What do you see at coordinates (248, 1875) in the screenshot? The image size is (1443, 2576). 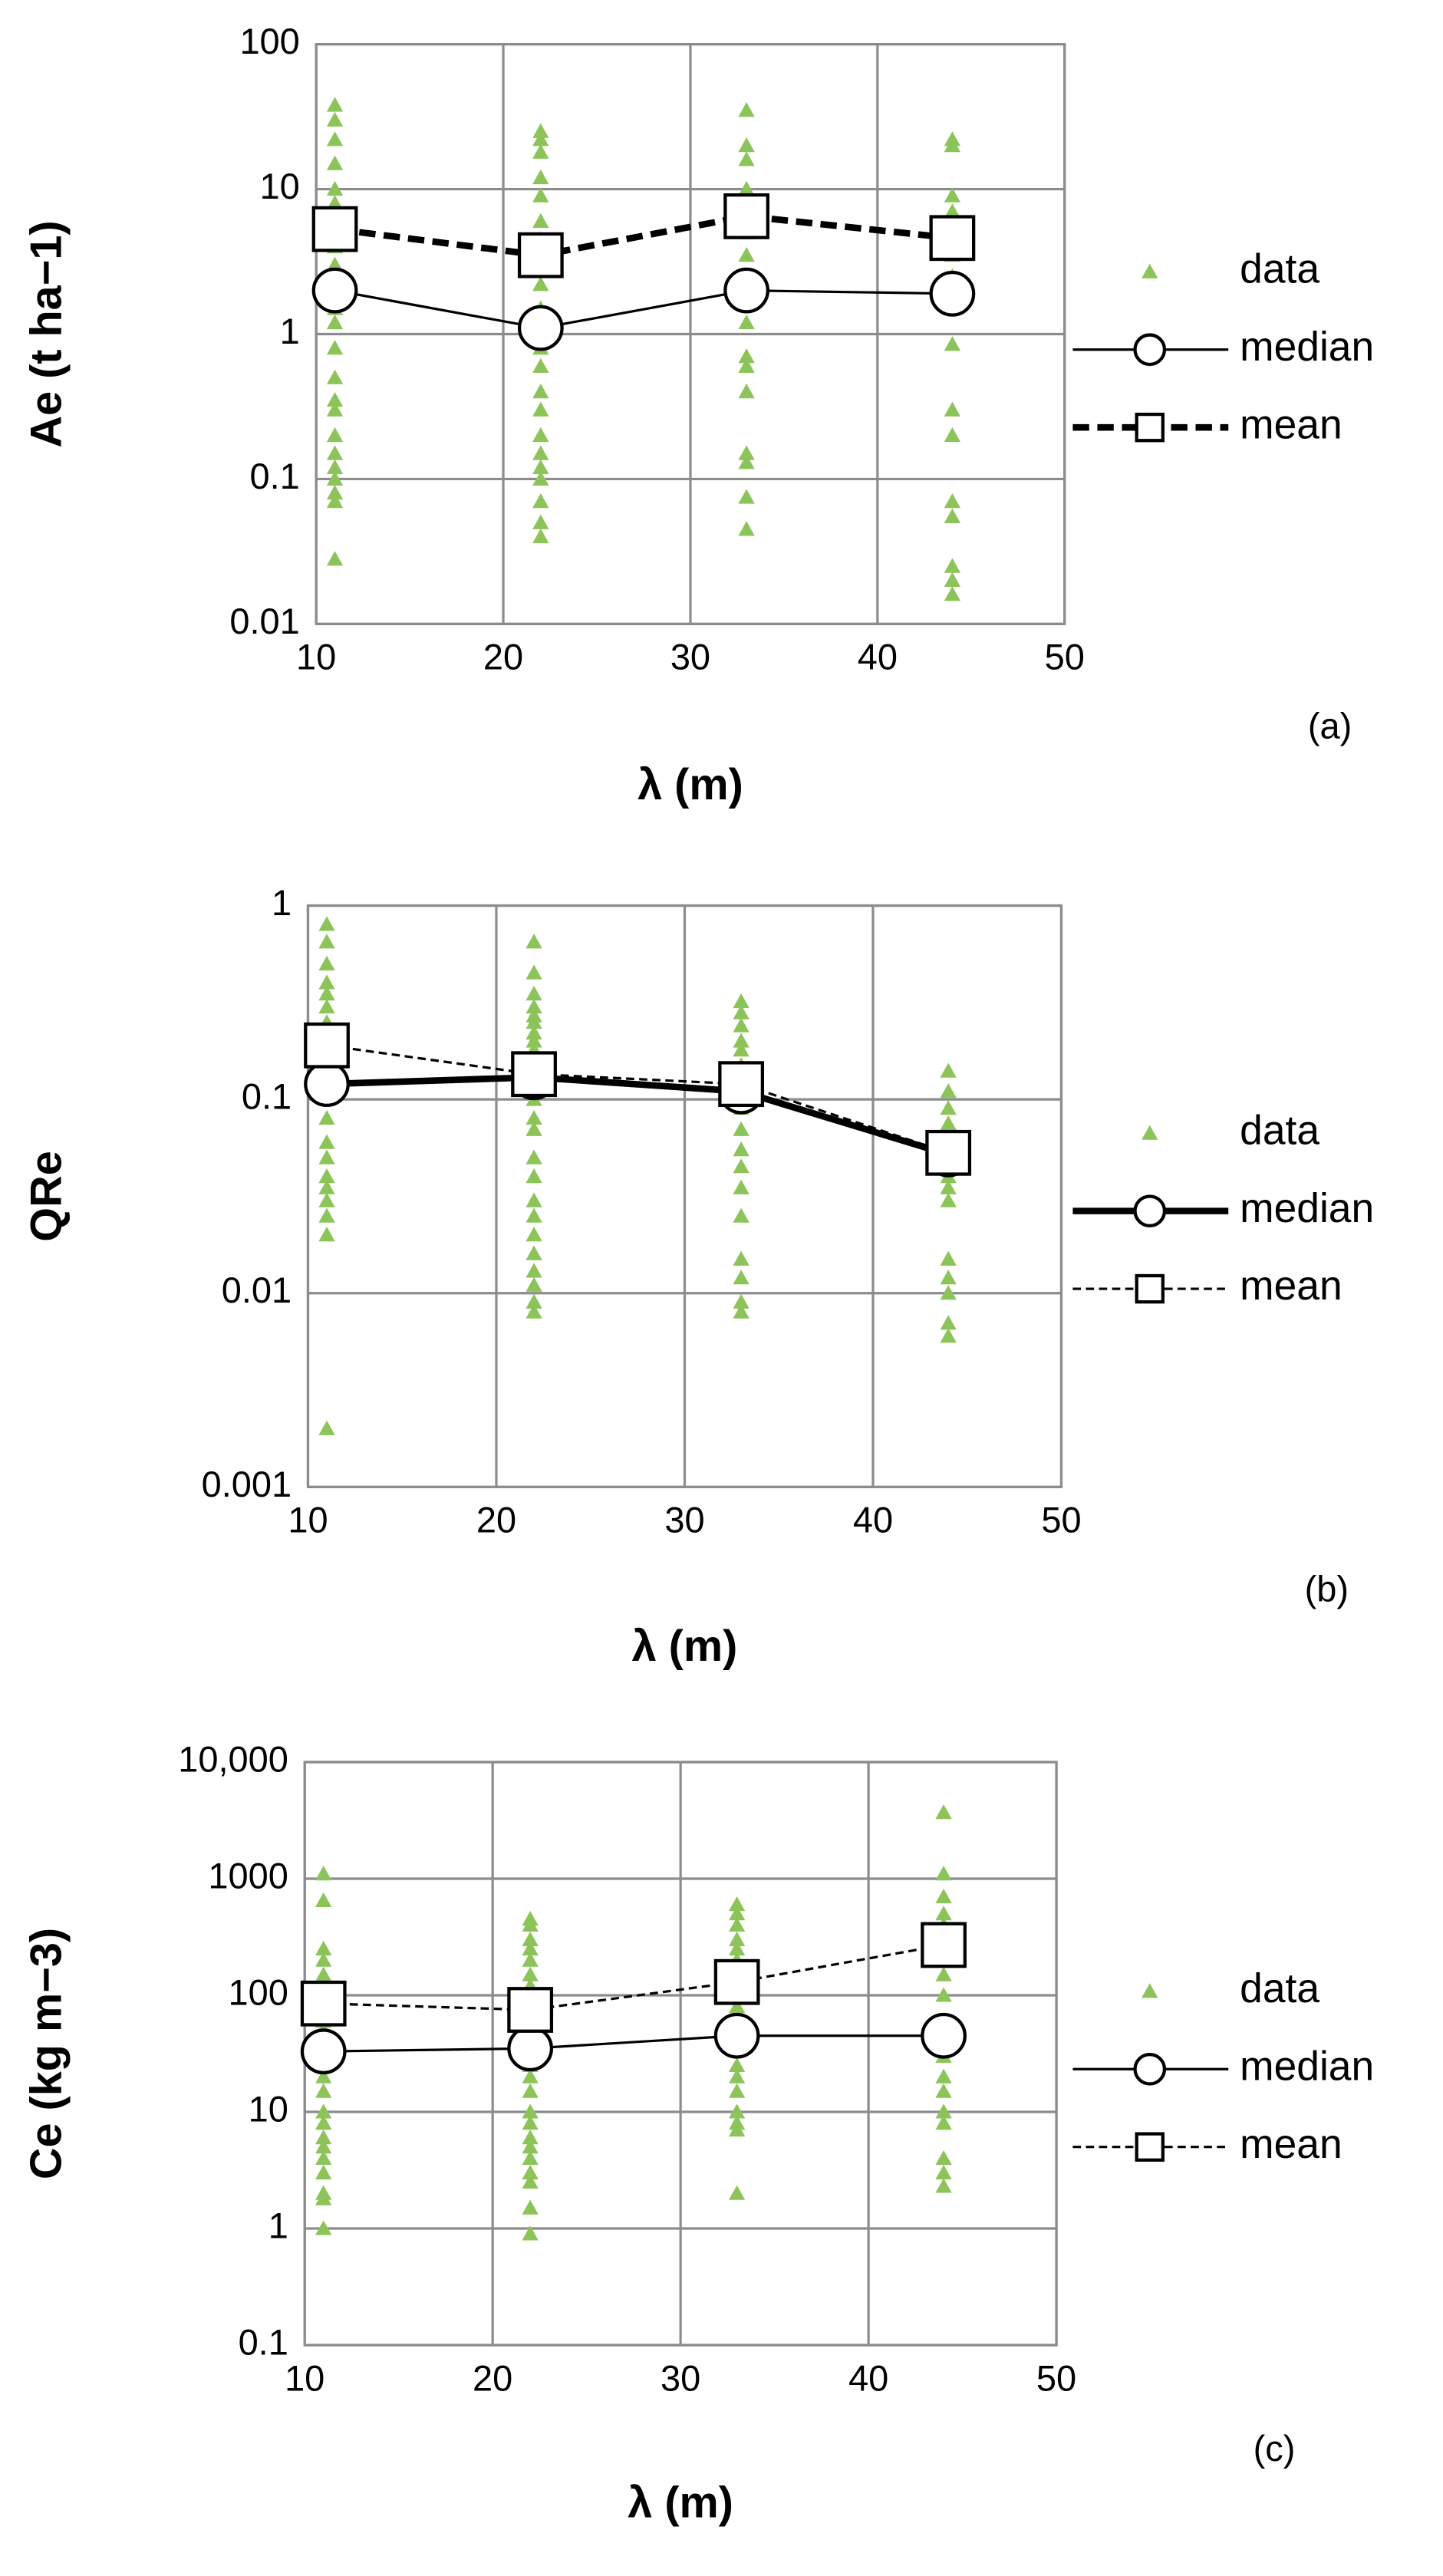 I see `y-tick-label: 1000` at bounding box center [248, 1875].